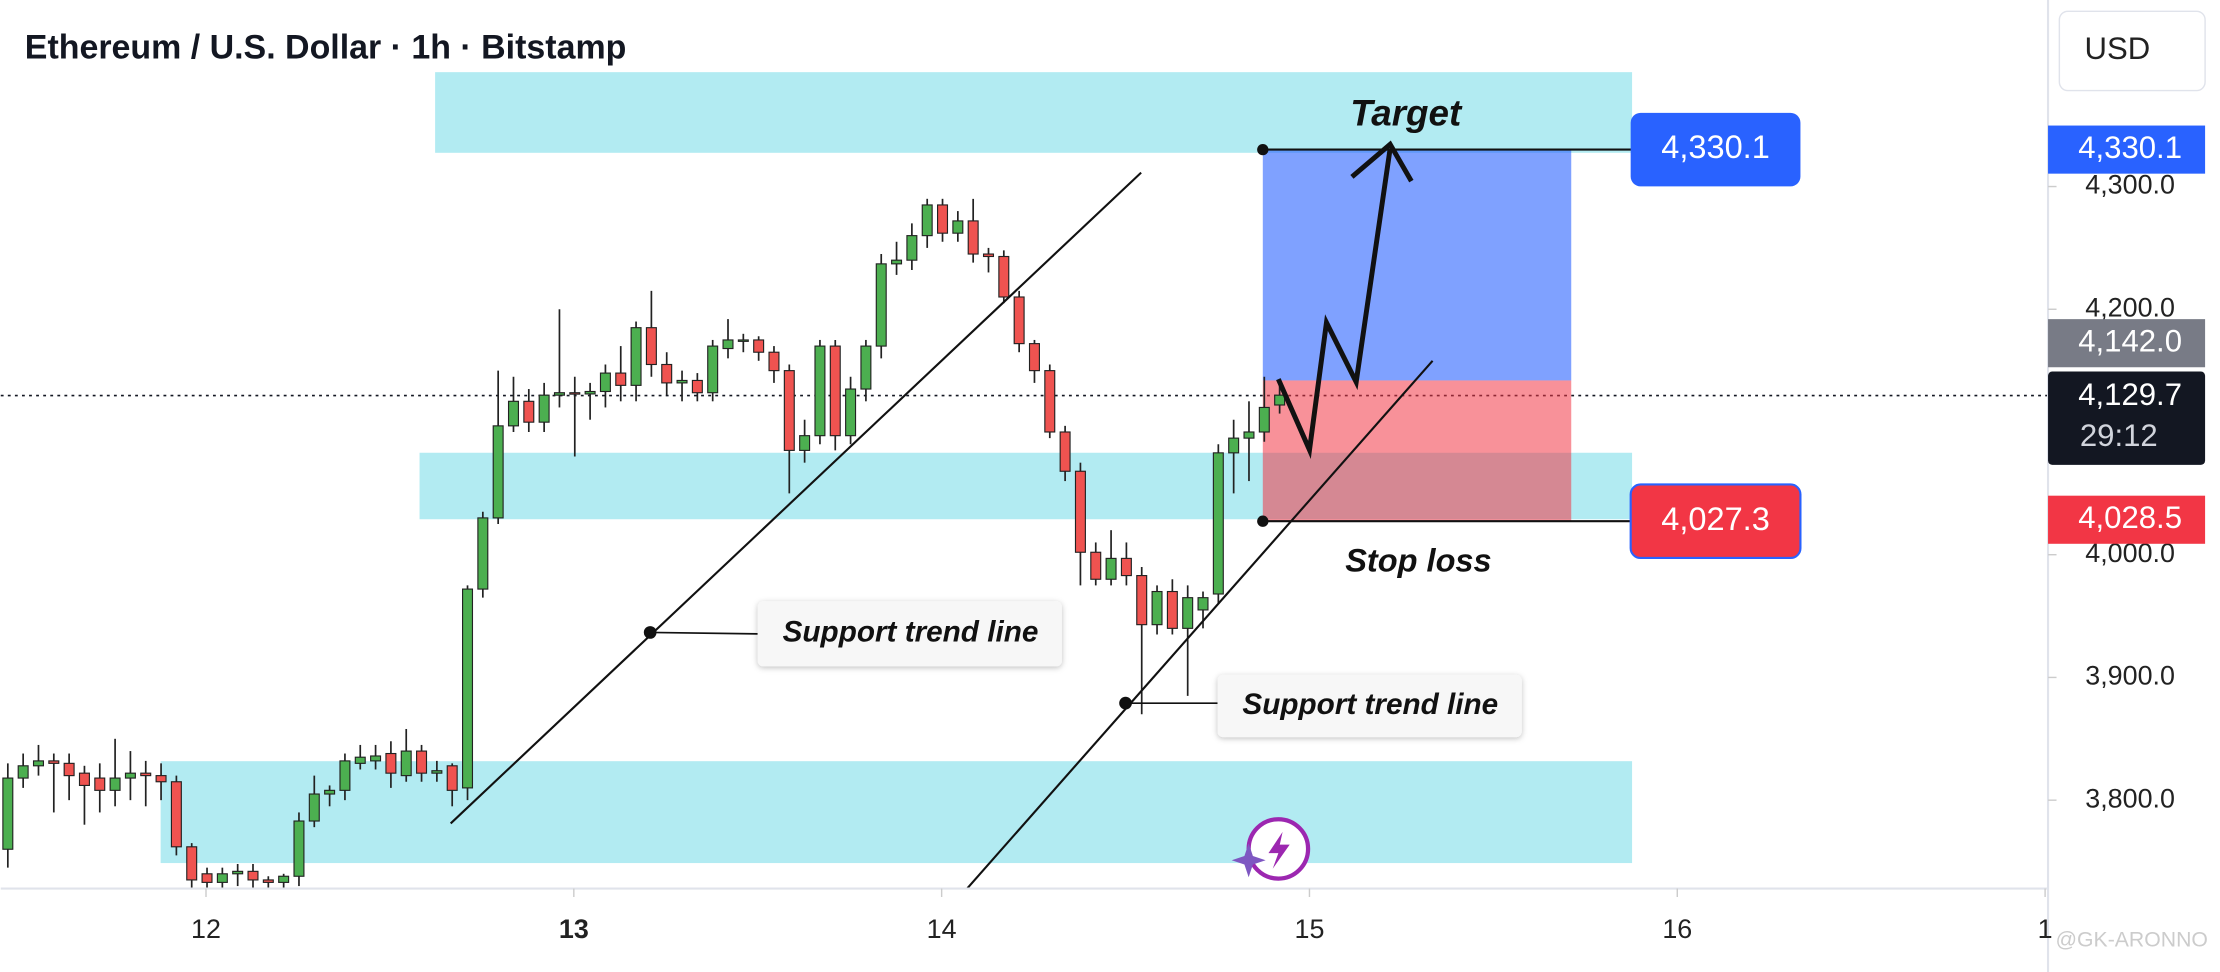 This screenshot has width=2220, height=972. I want to click on target-price: 4,330.1, so click(1715, 147).